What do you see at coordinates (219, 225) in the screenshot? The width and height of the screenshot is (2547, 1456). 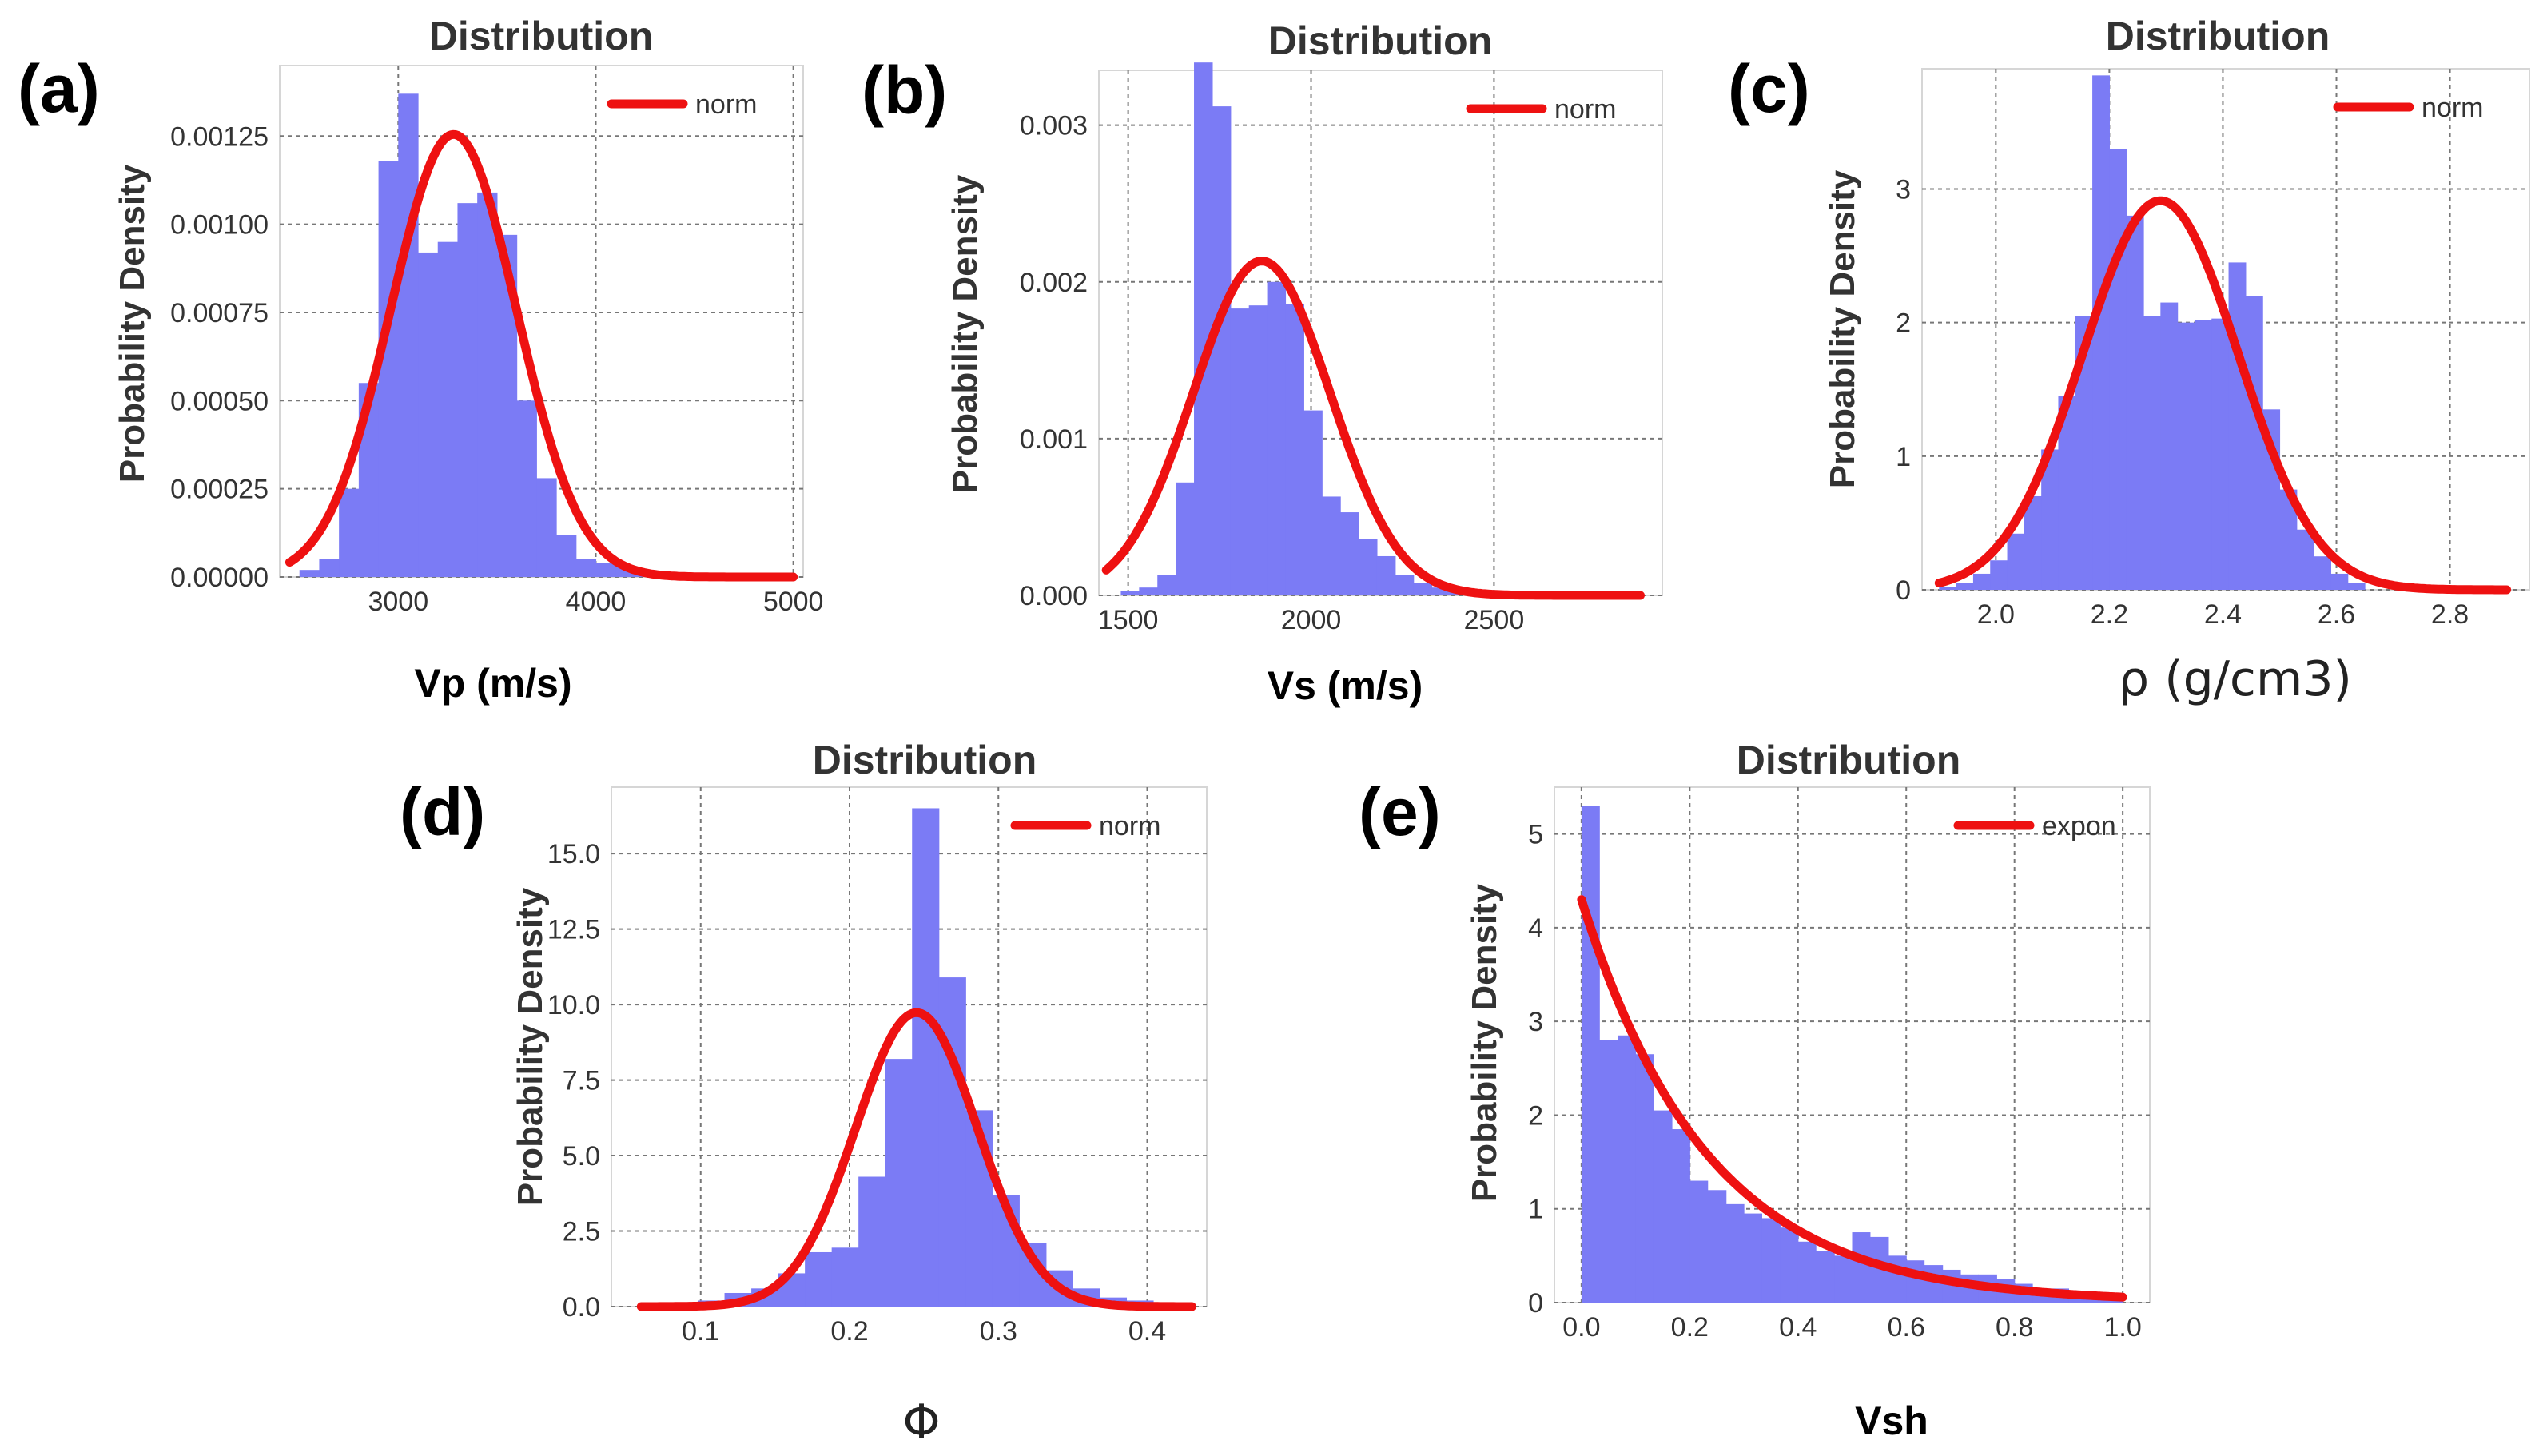 I see `y-tick-label: 0.00100` at bounding box center [219, 225].